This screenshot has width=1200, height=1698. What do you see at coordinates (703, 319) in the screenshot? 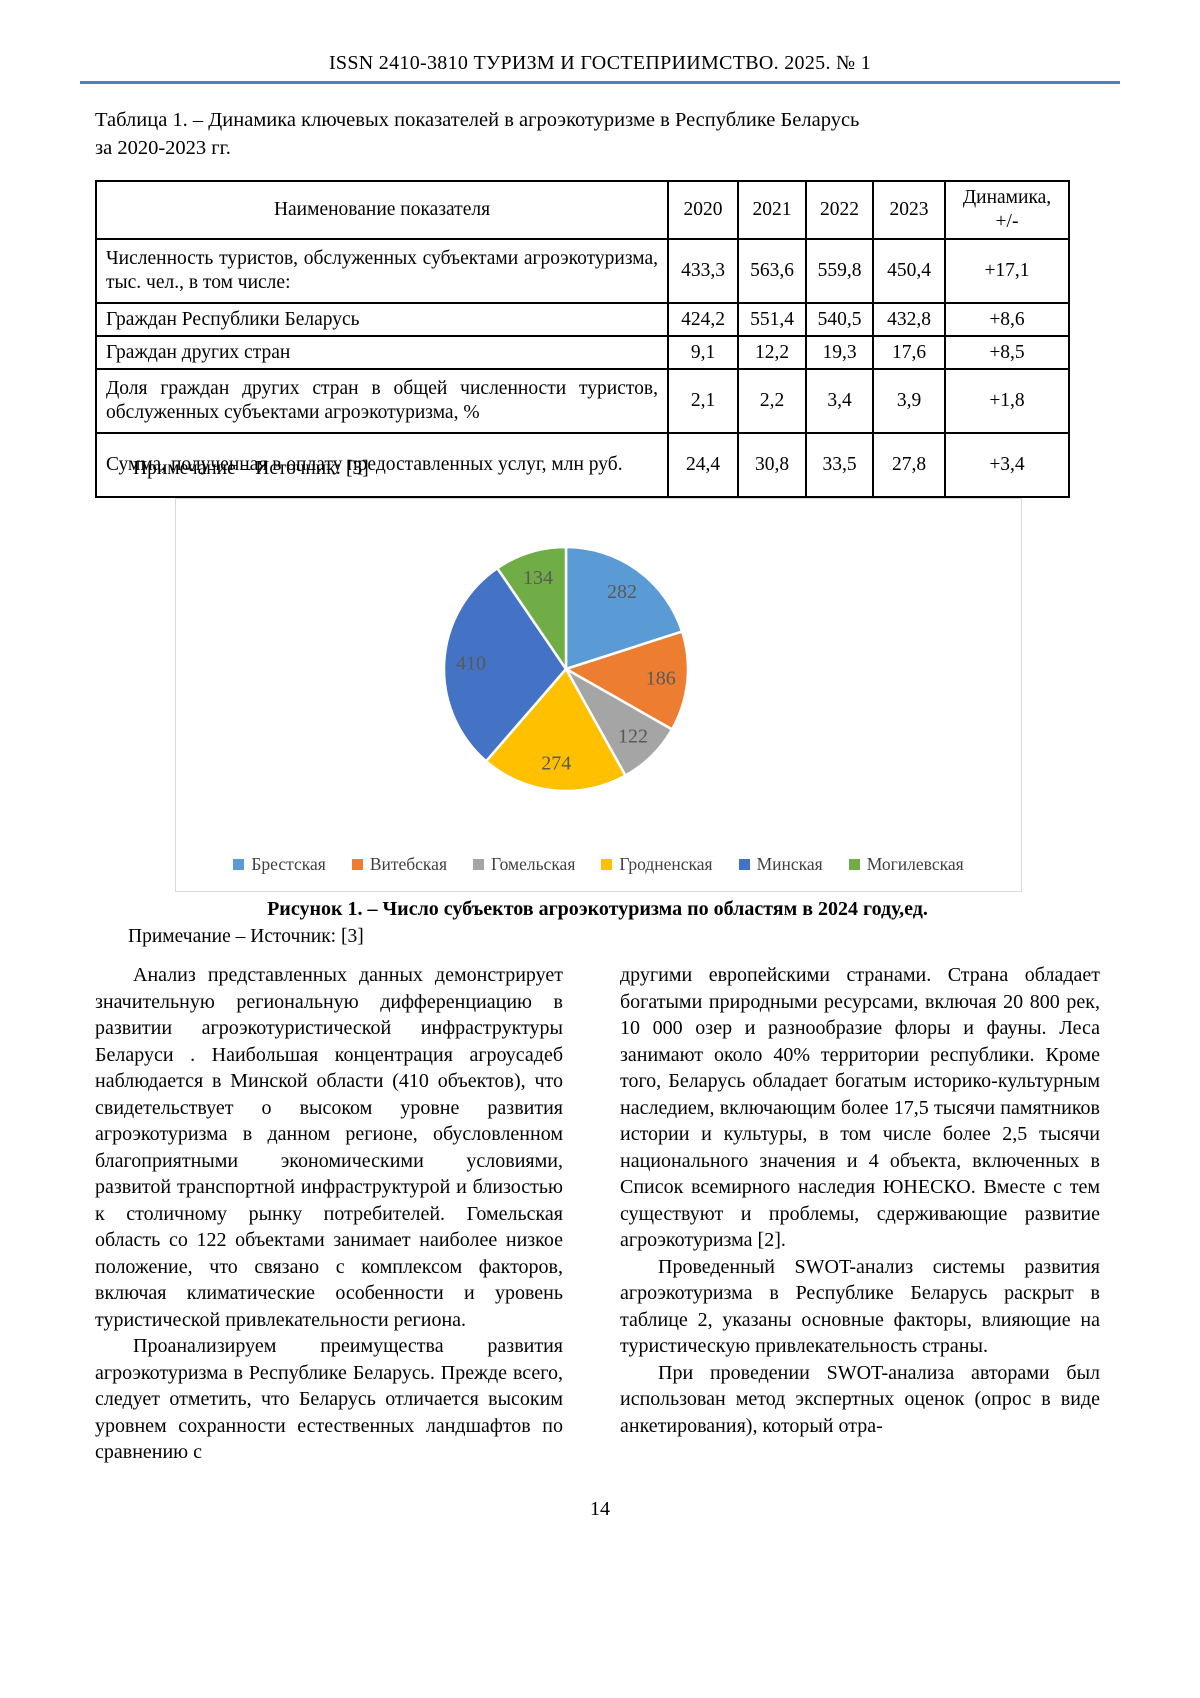
I see `row-value-2020: 424,2` at bounding box center [703, 319].